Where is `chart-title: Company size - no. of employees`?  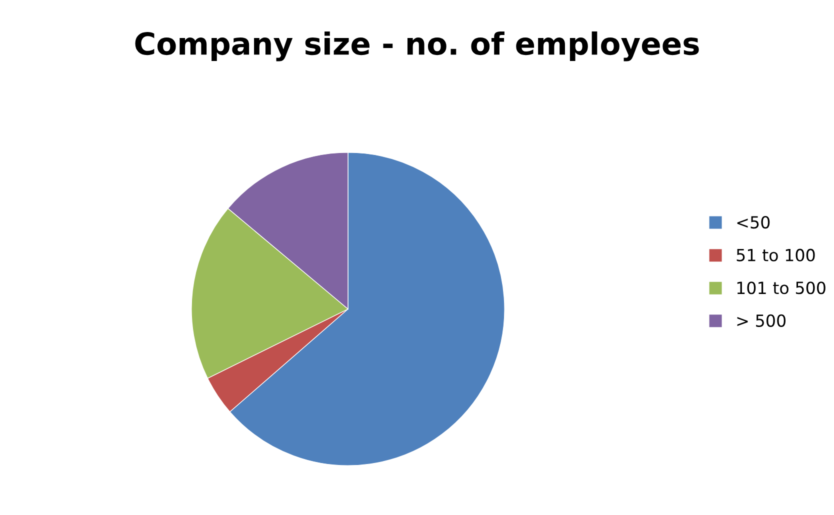
chart-title: Company size - no. of employees is located at coordinates (417, 46).